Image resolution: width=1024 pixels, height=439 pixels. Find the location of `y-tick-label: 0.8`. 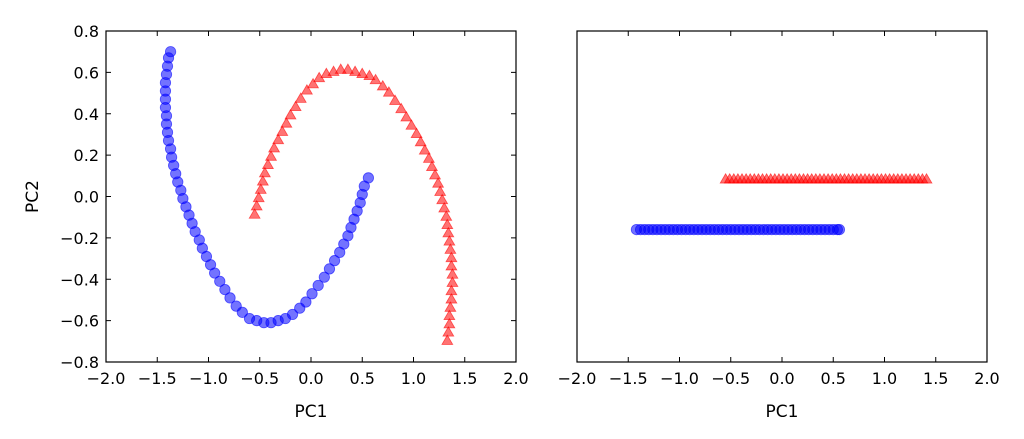

y-tick-label: 0.8 is located at coordinates (86, 31).